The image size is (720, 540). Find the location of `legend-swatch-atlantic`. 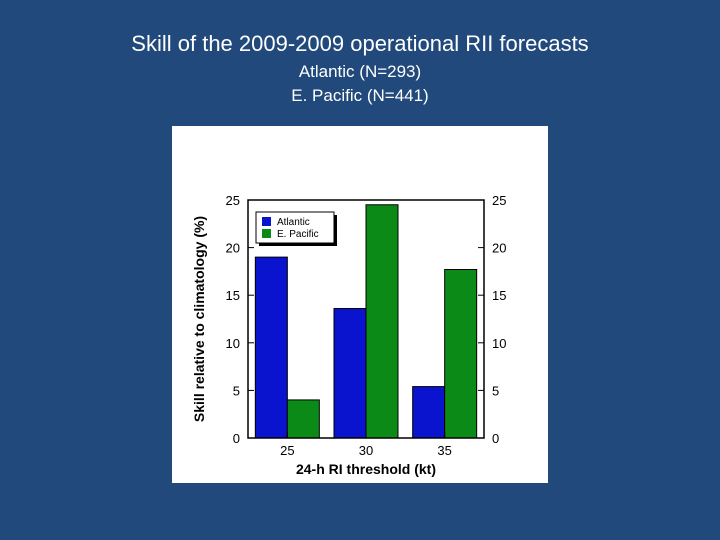

legend-swatch-atlantic is located at coordinates (266, 221).